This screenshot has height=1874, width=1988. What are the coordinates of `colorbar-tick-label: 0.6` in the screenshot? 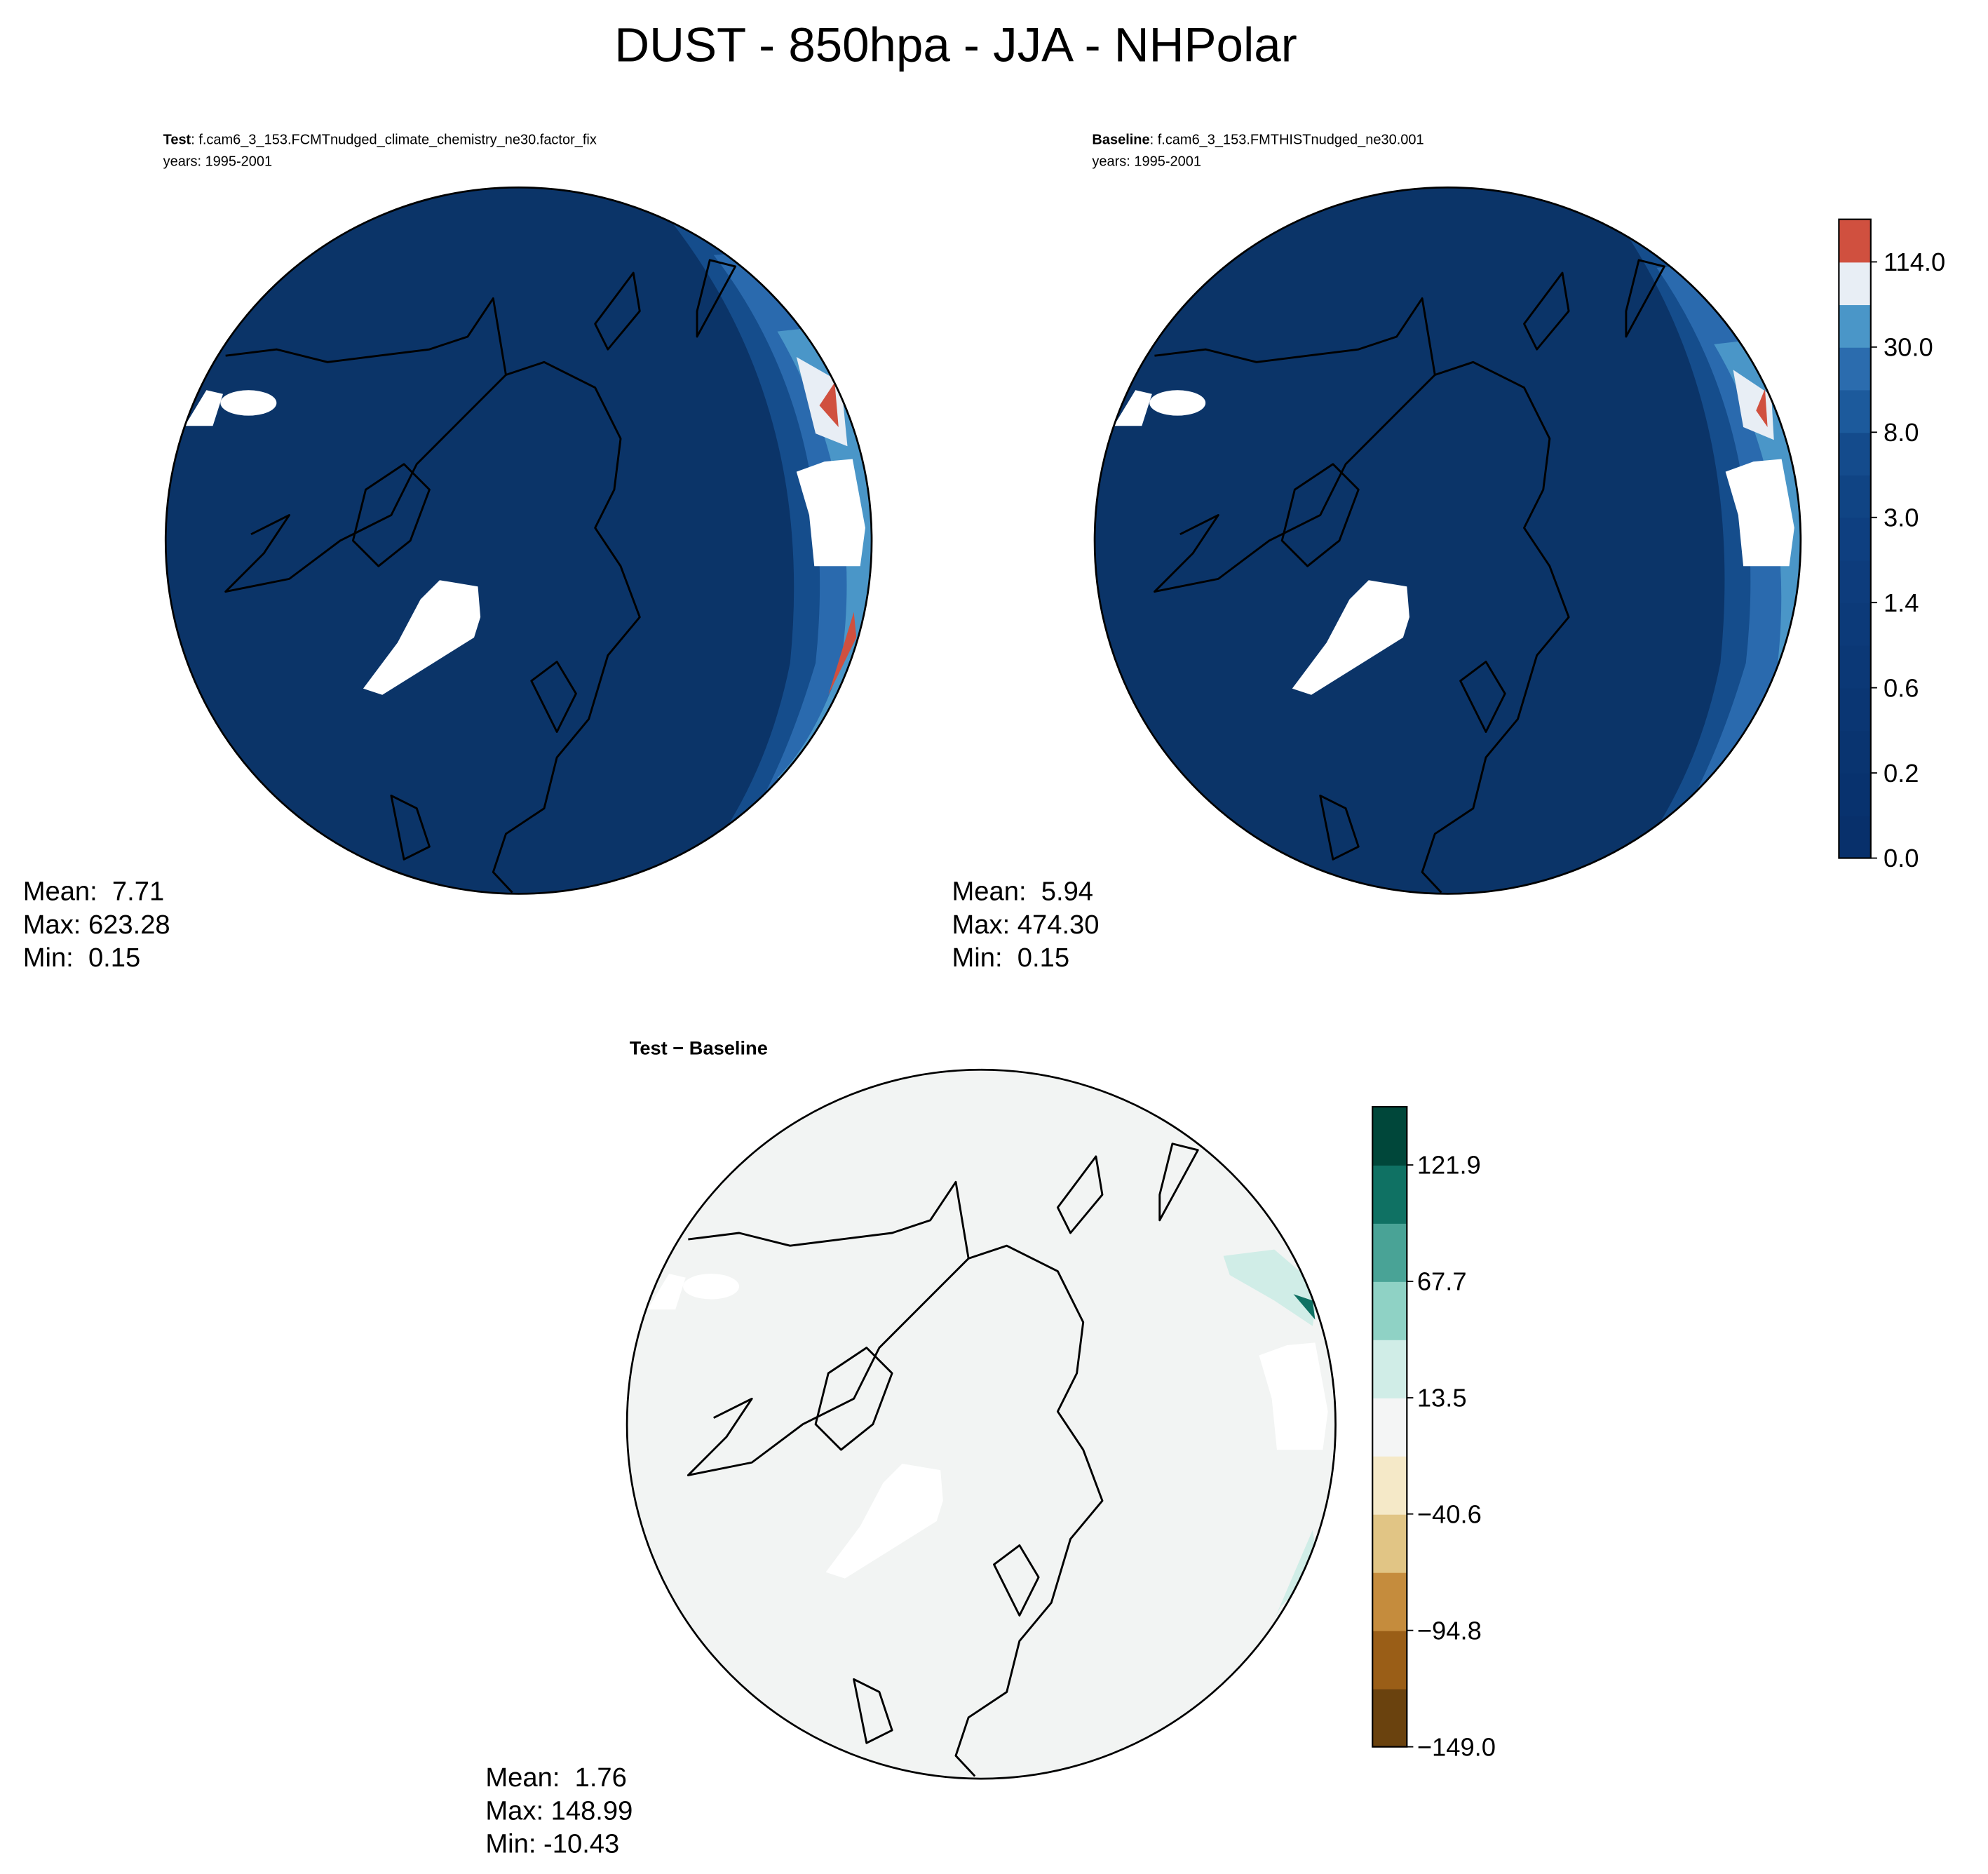 It's located at (1901, 687).